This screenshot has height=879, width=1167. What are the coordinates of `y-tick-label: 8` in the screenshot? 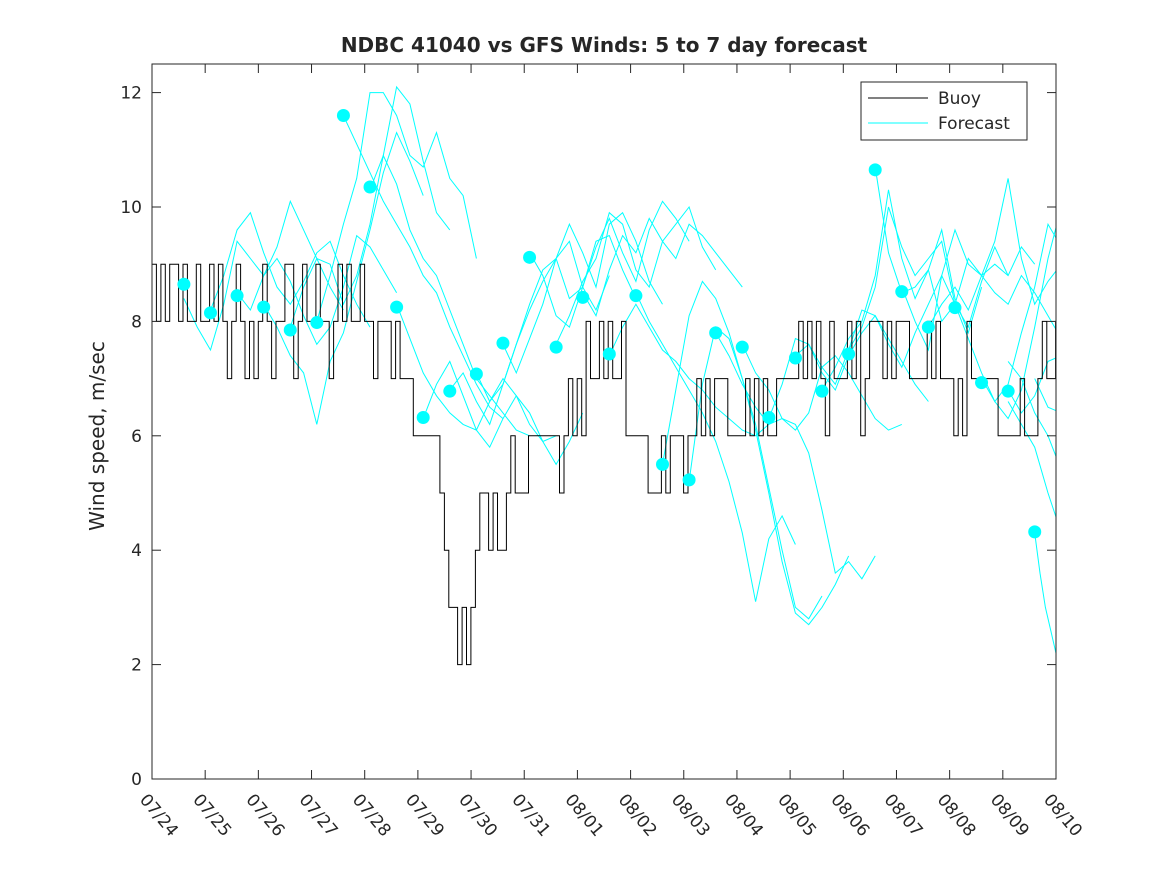 It's located at (136, 322).